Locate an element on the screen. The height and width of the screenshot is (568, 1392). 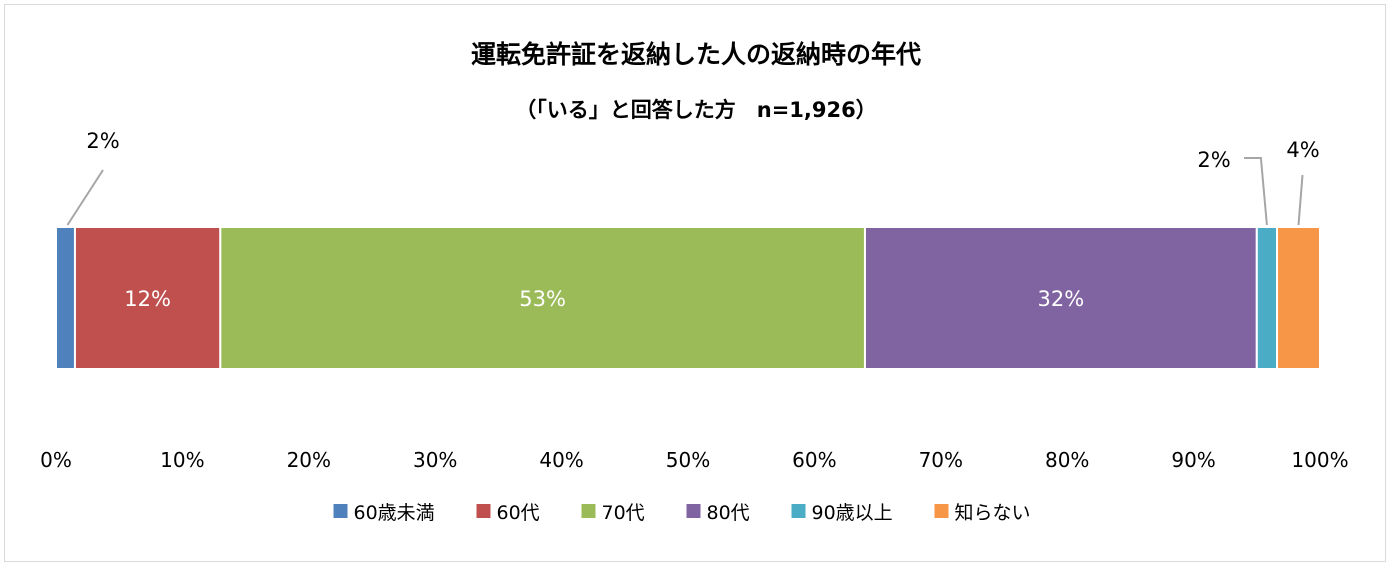
legend-label-1: 60代 is located at coordinates (518, 513).